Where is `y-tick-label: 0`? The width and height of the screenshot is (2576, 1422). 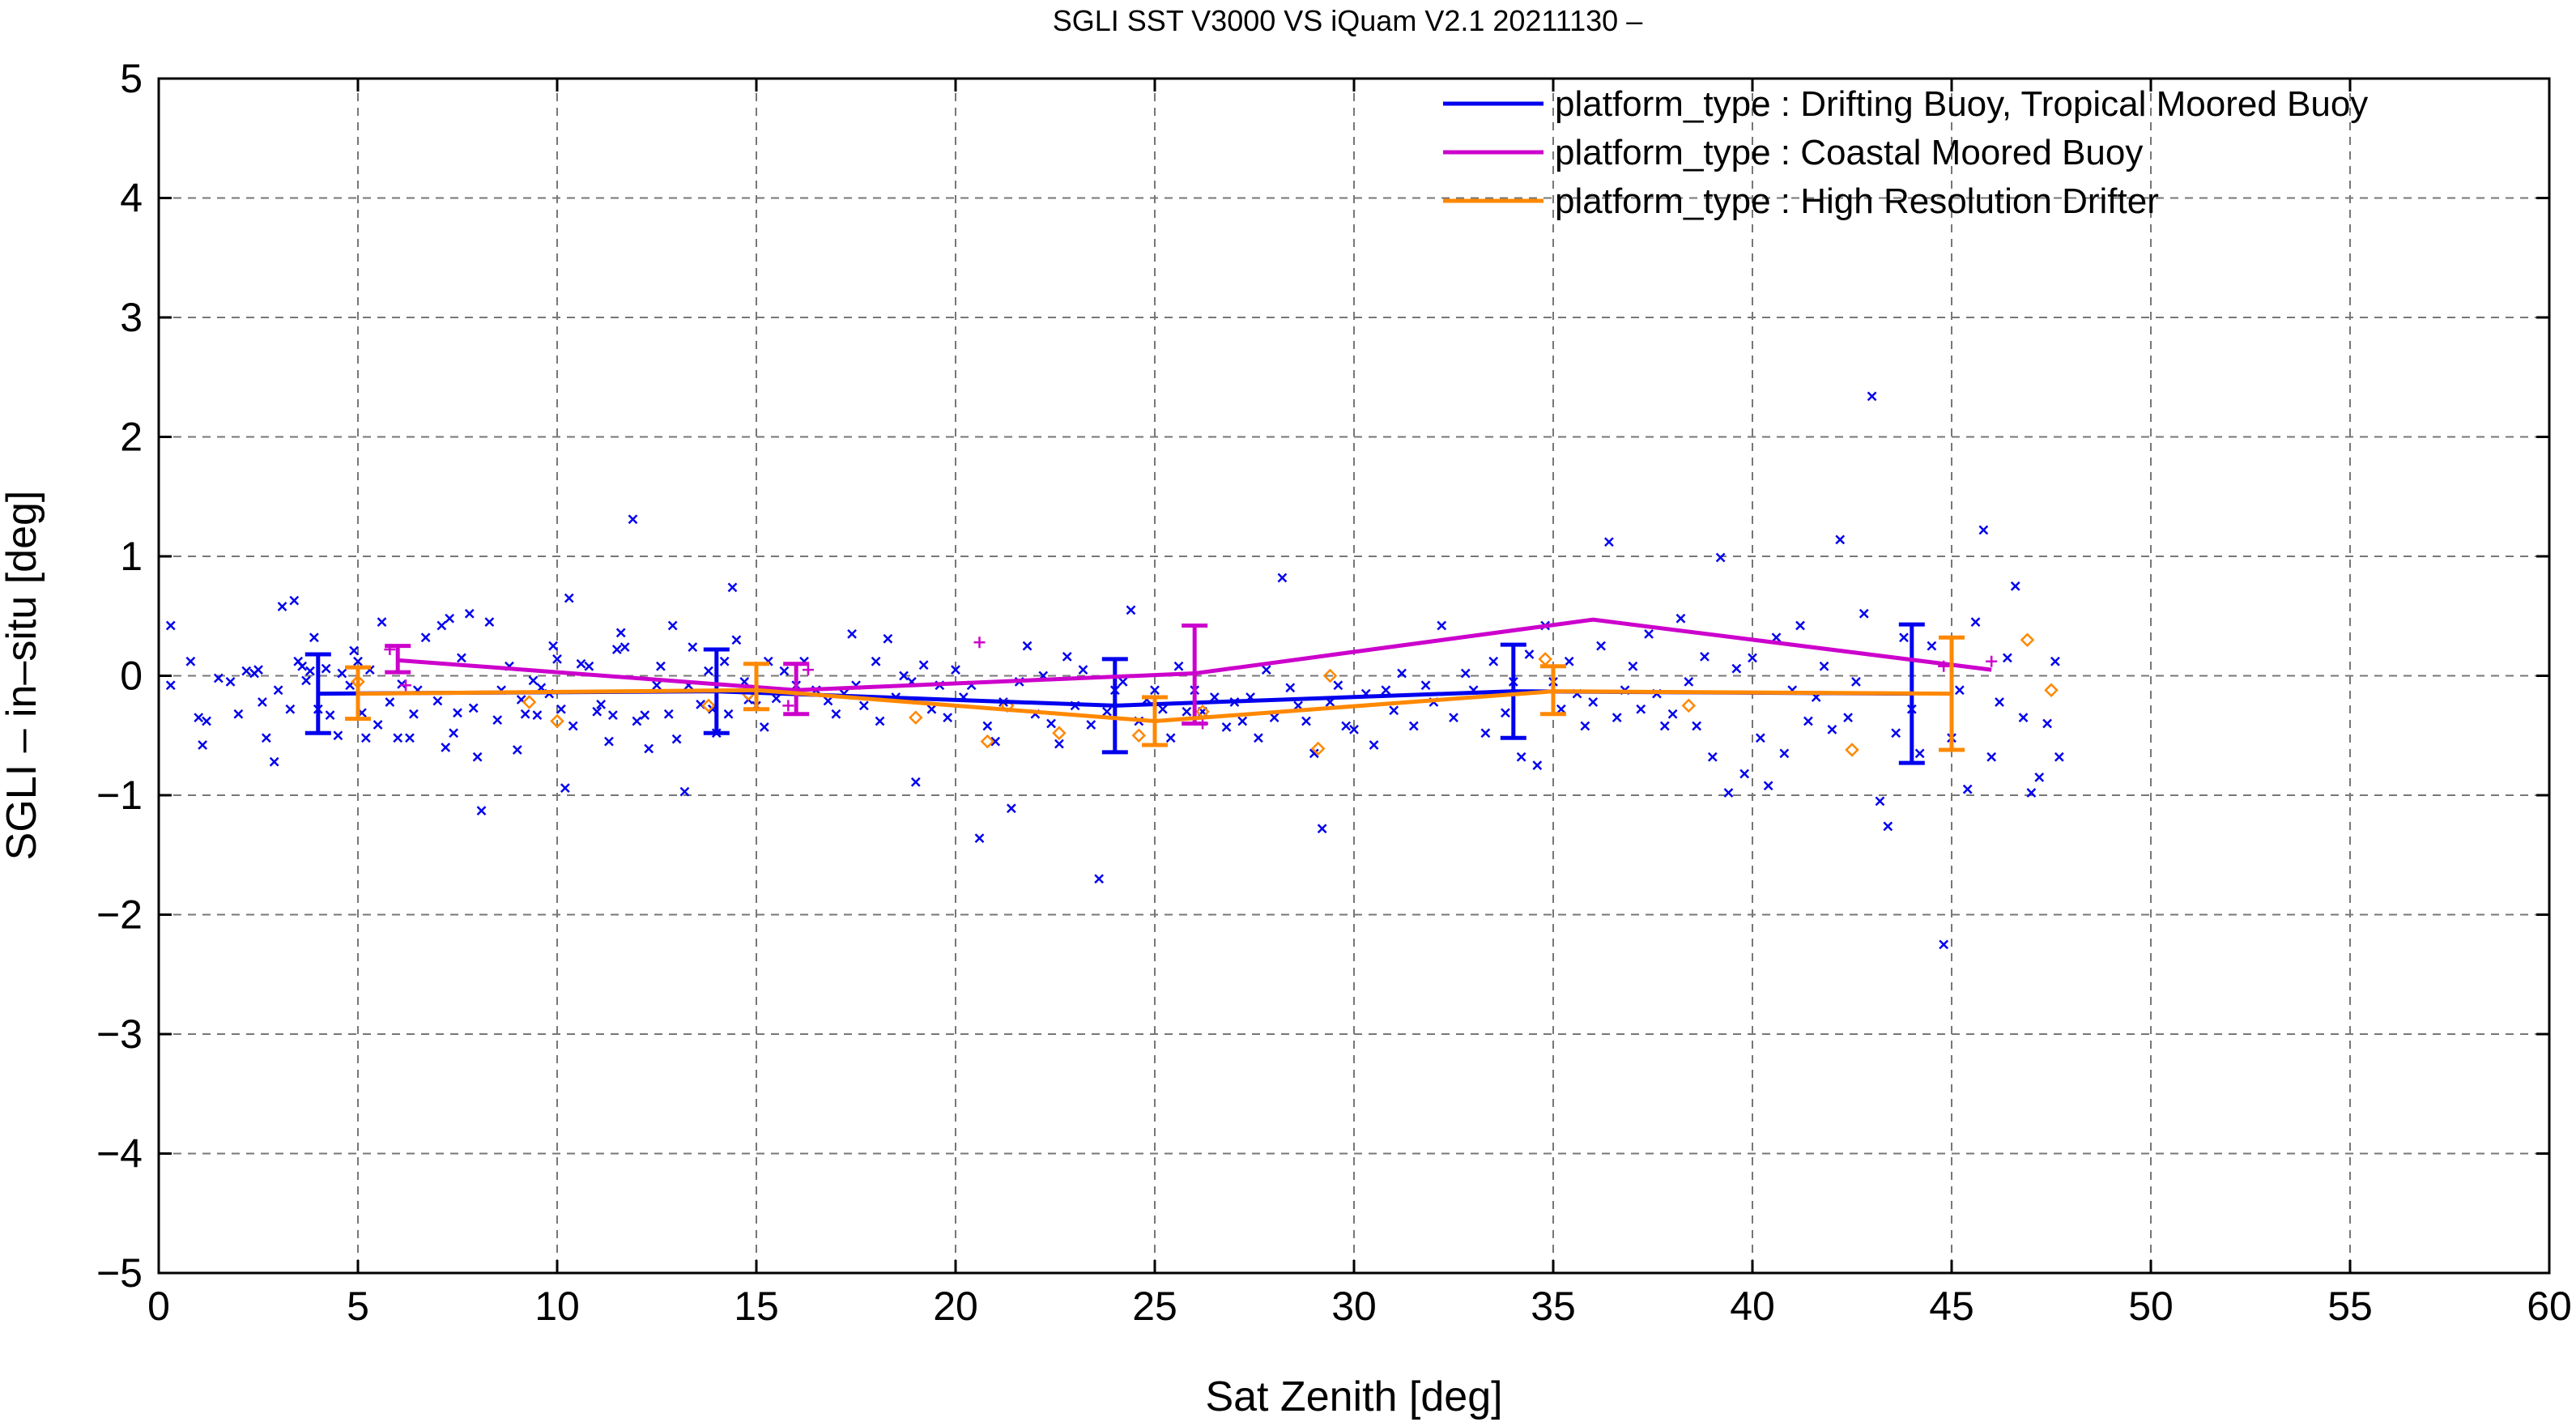
y-tick-label: 0 is located at coordinates (131, 676).